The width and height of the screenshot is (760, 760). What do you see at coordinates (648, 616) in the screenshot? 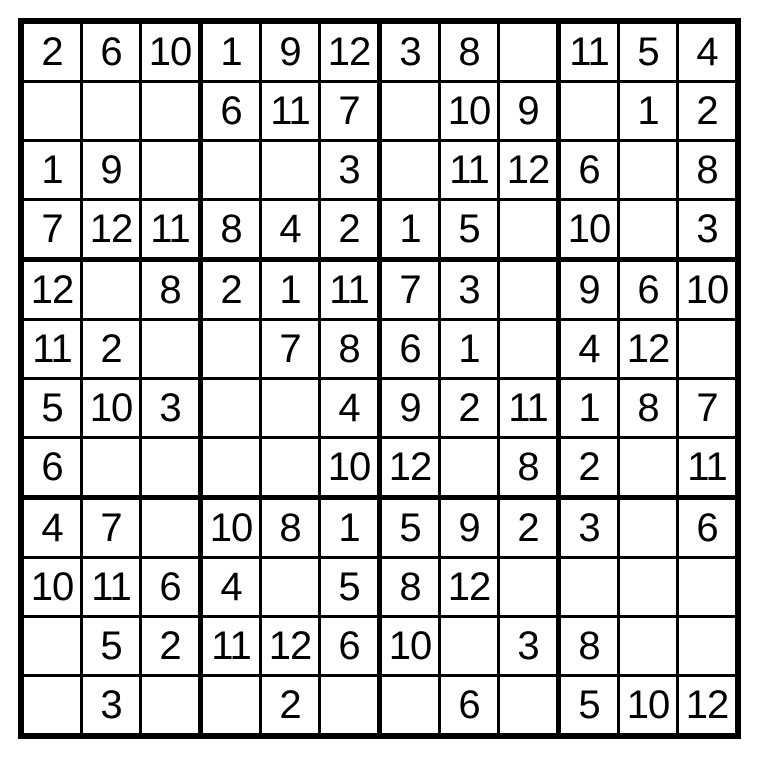
I see `sudoku-box: 3 6 8 5 10 12` at bounding box center [648, 616].